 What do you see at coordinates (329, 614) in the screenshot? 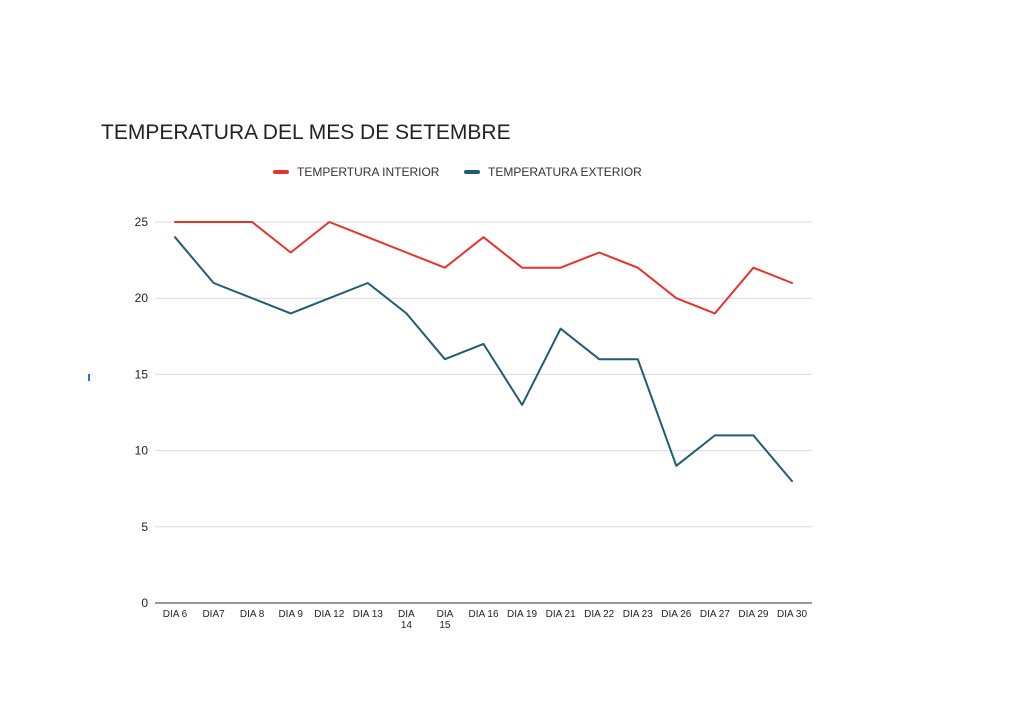
I see `x-tick-label: DIA 12` at bounding box center [329, 614].